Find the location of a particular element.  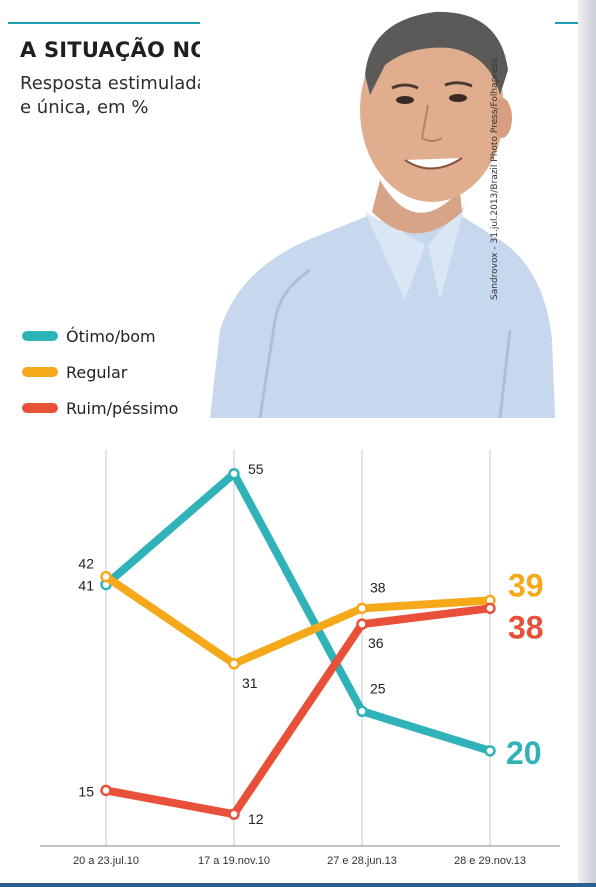

data-label: 36 is located at coordinates (376, 643).